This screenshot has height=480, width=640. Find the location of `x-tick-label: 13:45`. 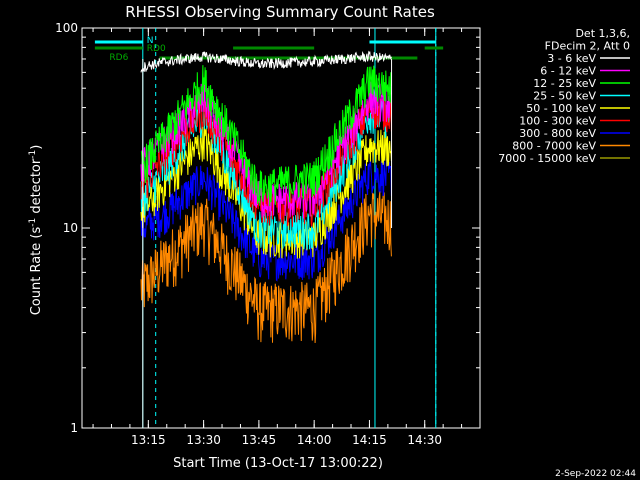

x-tick-label: 13:45 is located at coordinates (259, 440).